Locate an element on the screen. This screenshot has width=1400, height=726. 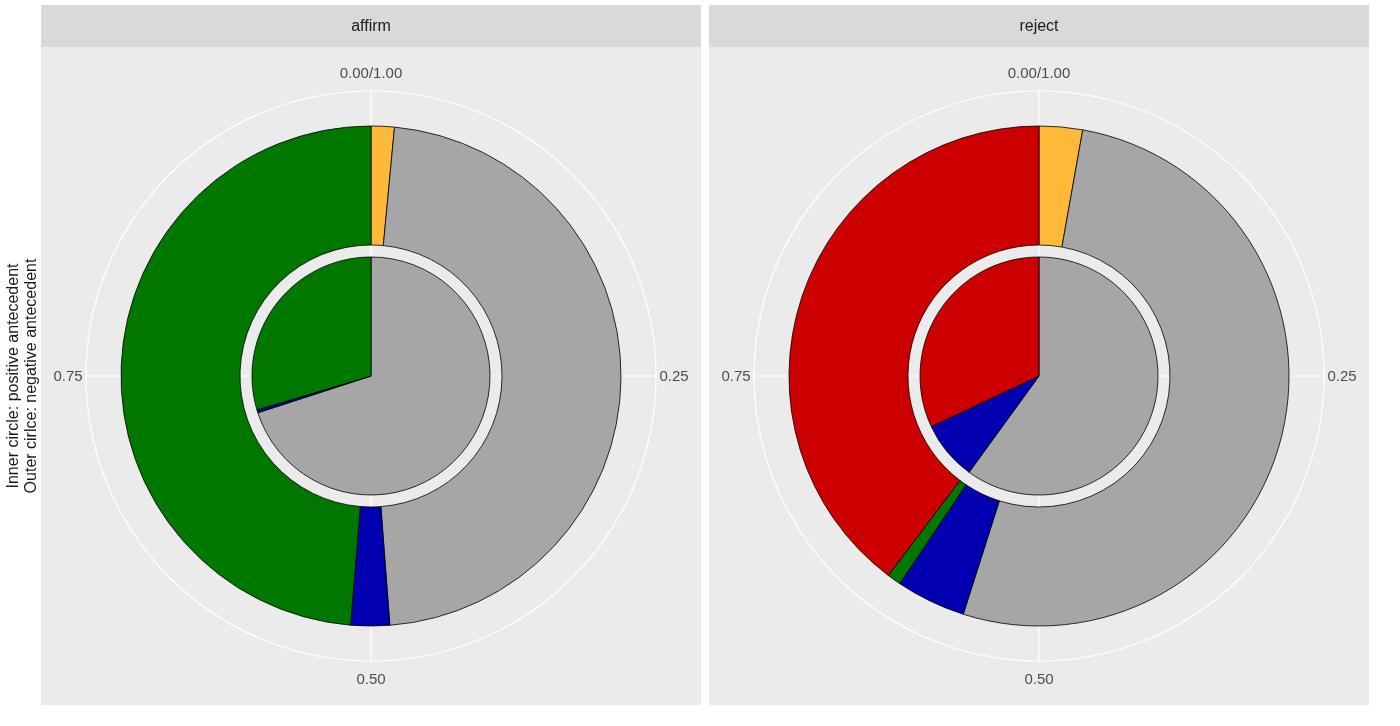
chart-title: affirm is located at coordinates (371, 25).